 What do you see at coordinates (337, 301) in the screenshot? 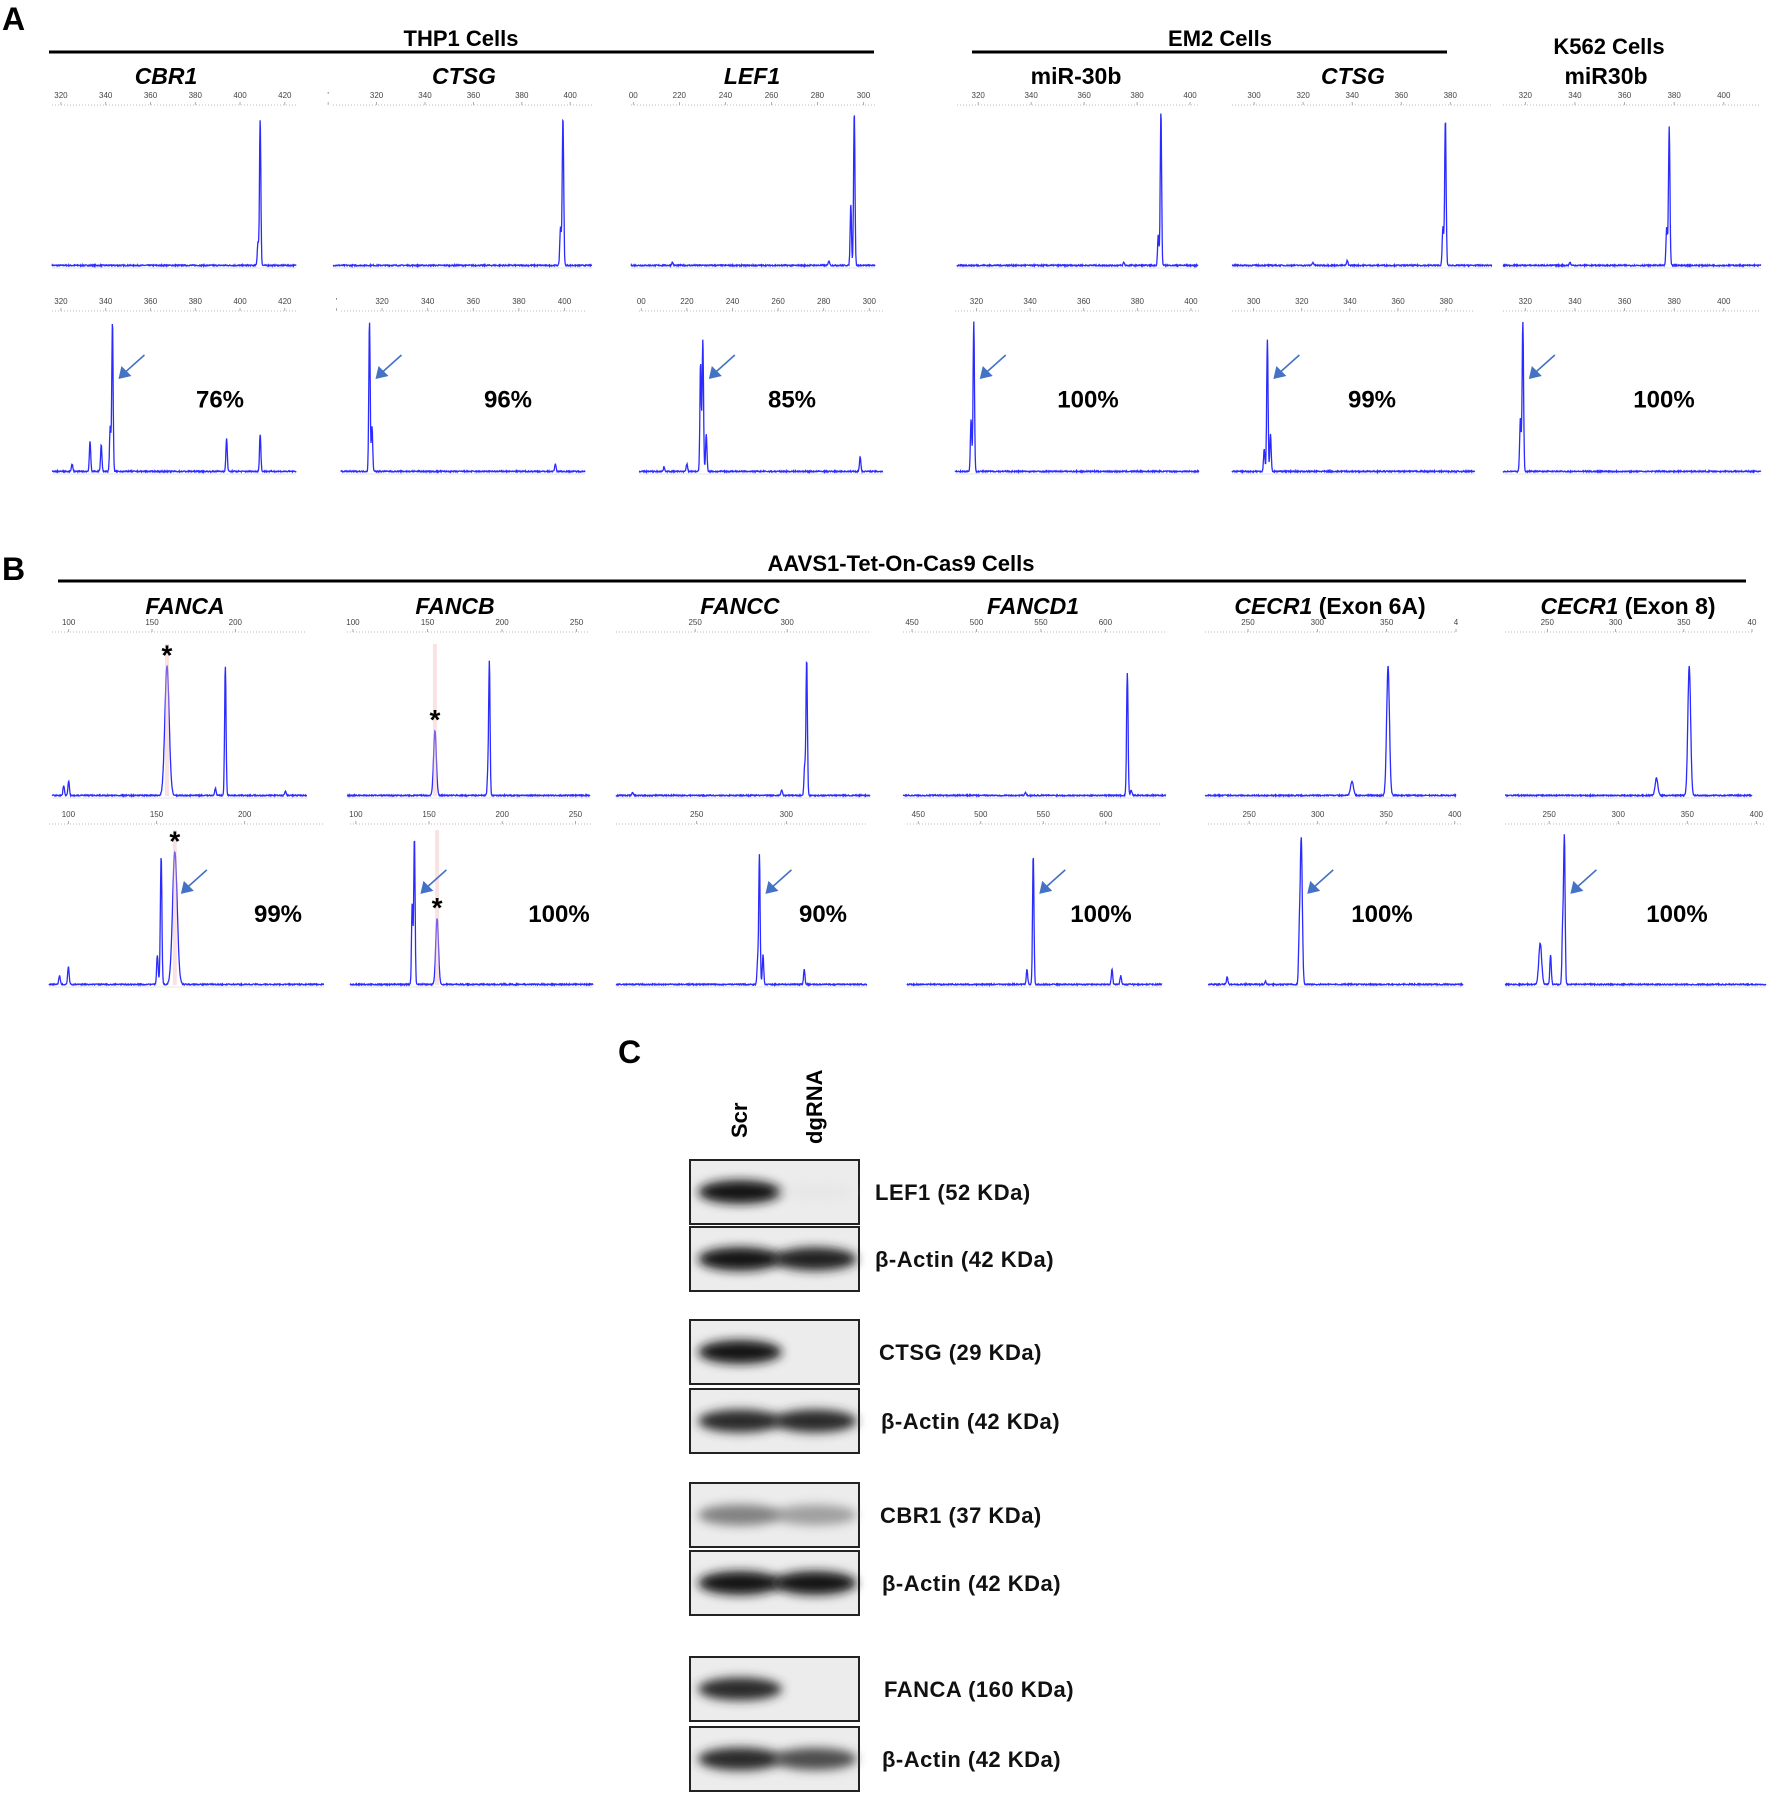
I see `tick-label: '` at bounding box center [337, 301].